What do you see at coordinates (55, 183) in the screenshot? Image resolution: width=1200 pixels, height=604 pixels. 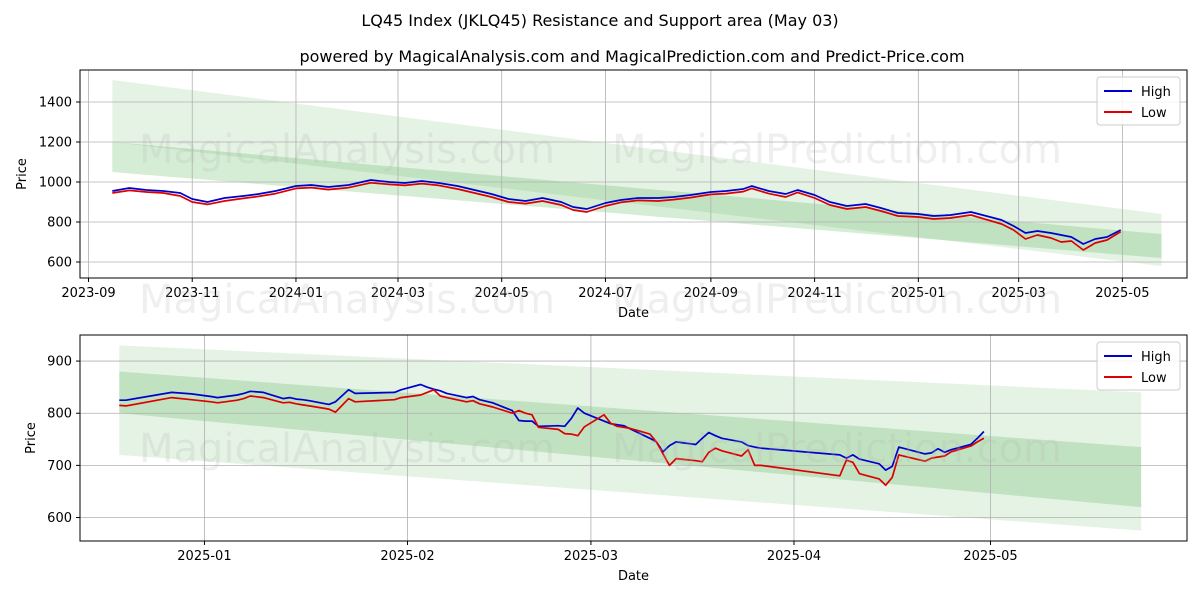 I see `y-tick-label: 1000` at bounding box center [55, 183].